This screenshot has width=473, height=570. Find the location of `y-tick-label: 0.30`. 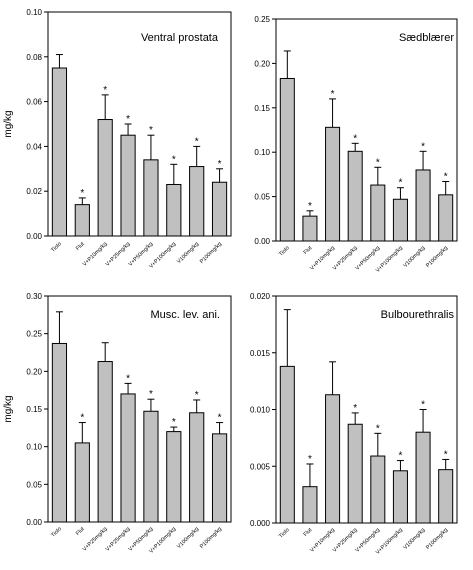

y-tick-label: 0.30 is located at coordinates (34, 296).